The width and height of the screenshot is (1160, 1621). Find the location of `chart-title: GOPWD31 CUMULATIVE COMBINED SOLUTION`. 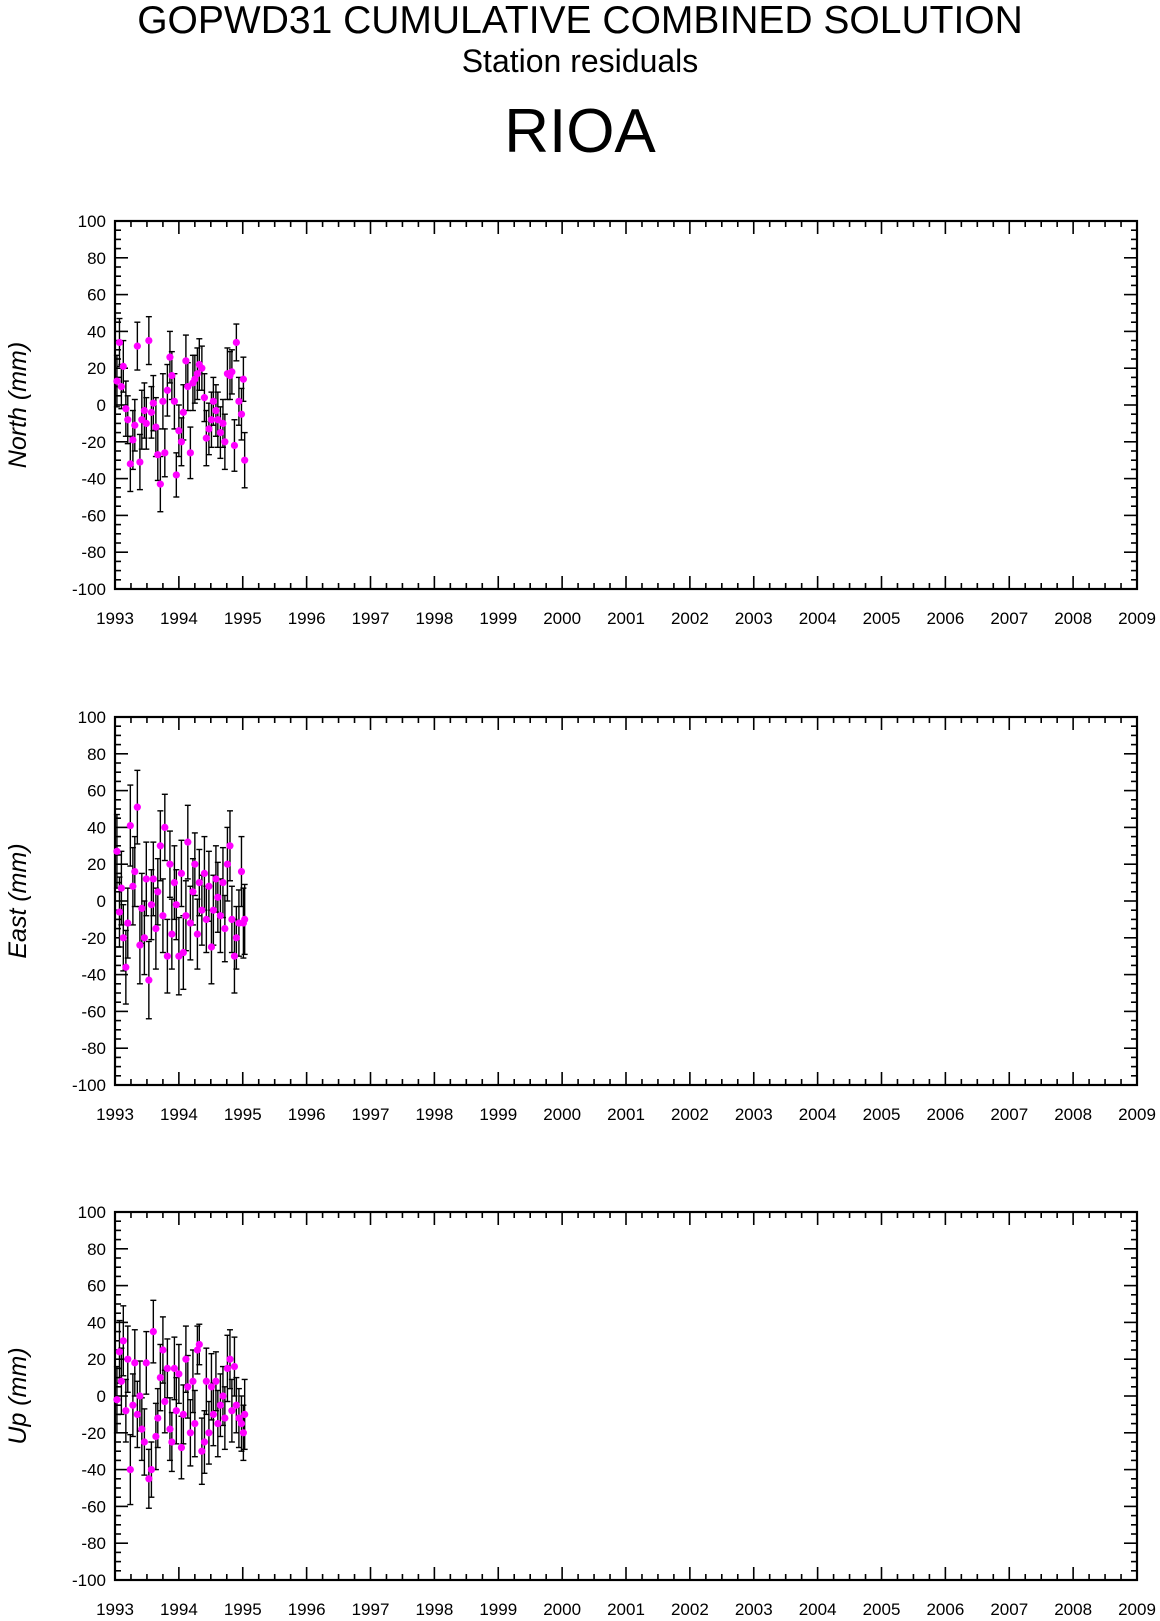

chart-title: GOPWD31 CUMULATIVE COMBINED SOLUTION is located at coordinates (580, 21).